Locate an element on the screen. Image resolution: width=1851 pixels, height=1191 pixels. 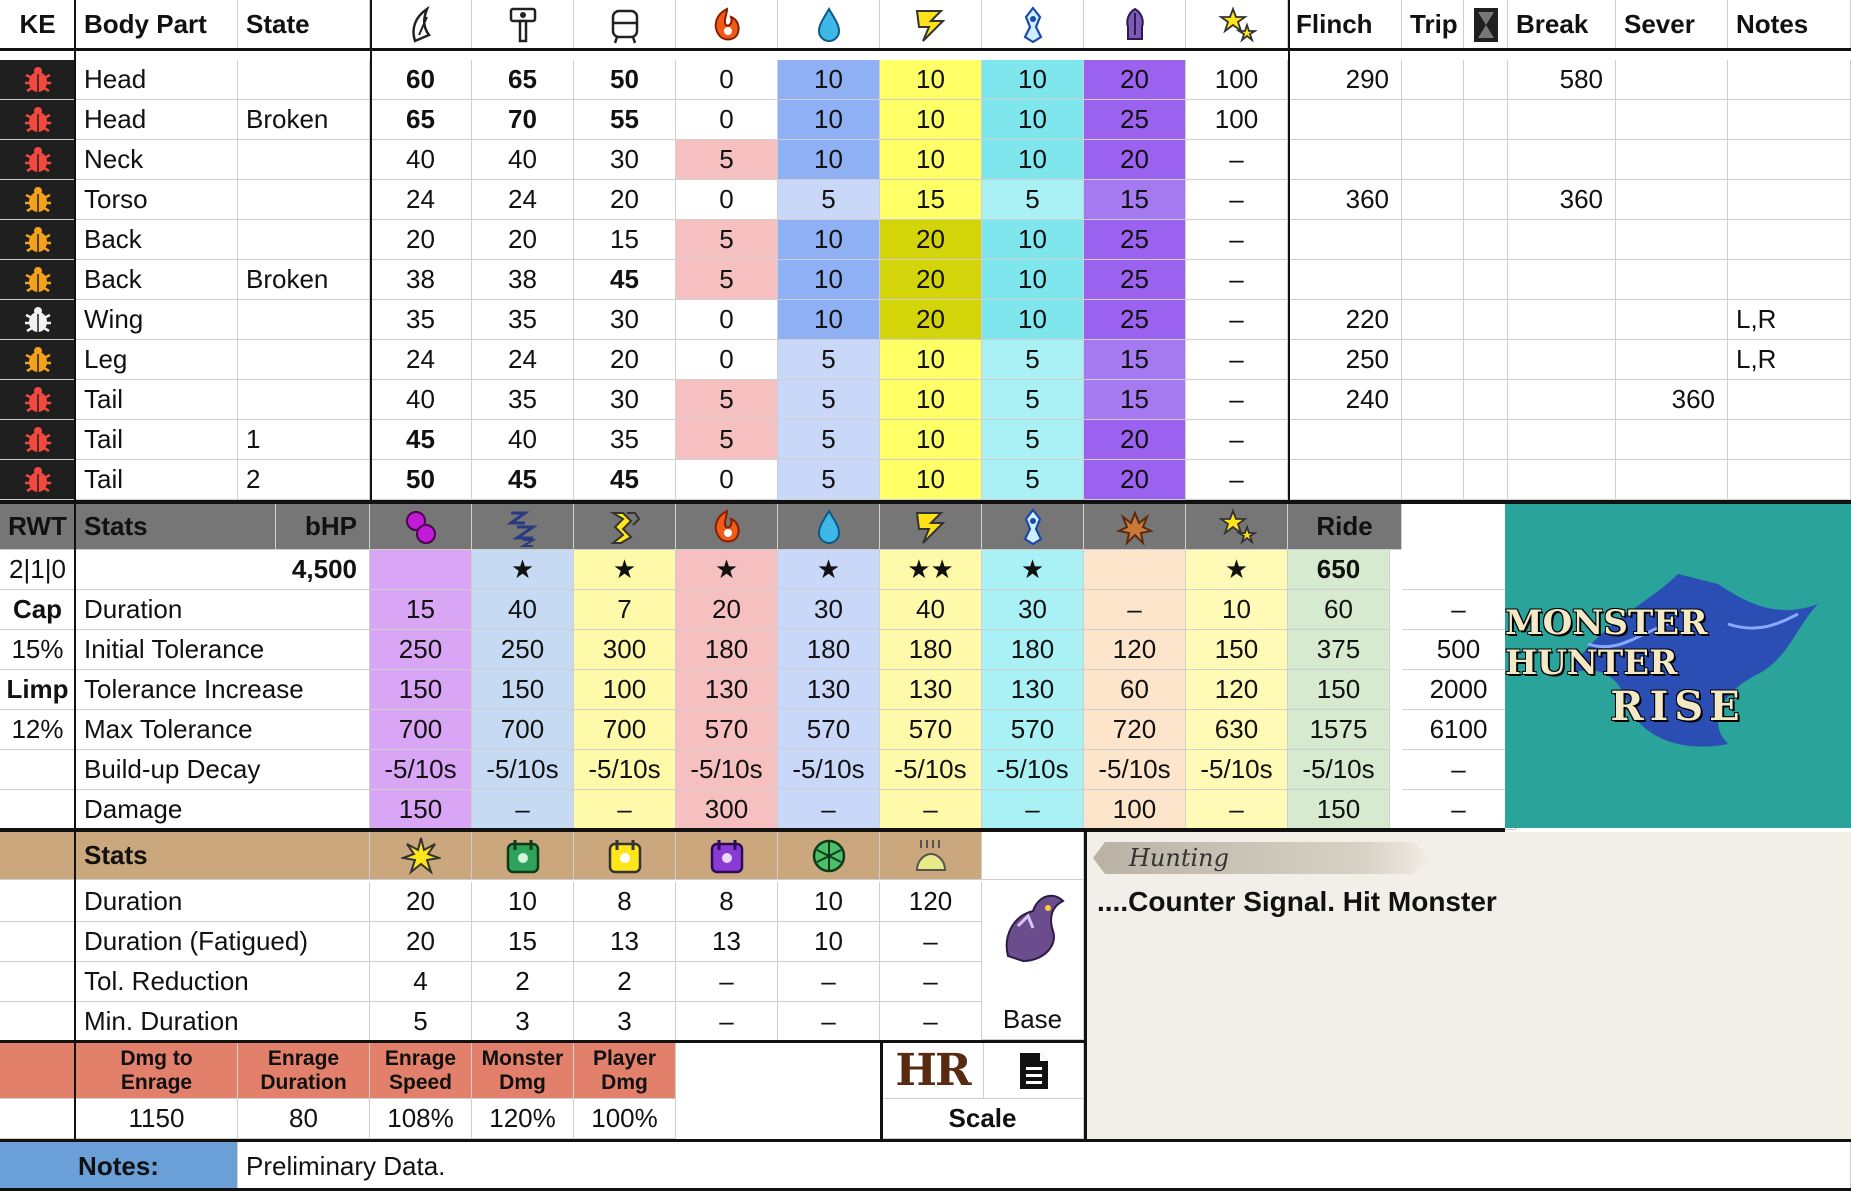
pitfall-trap-icon is located at coordinates (625, 856).